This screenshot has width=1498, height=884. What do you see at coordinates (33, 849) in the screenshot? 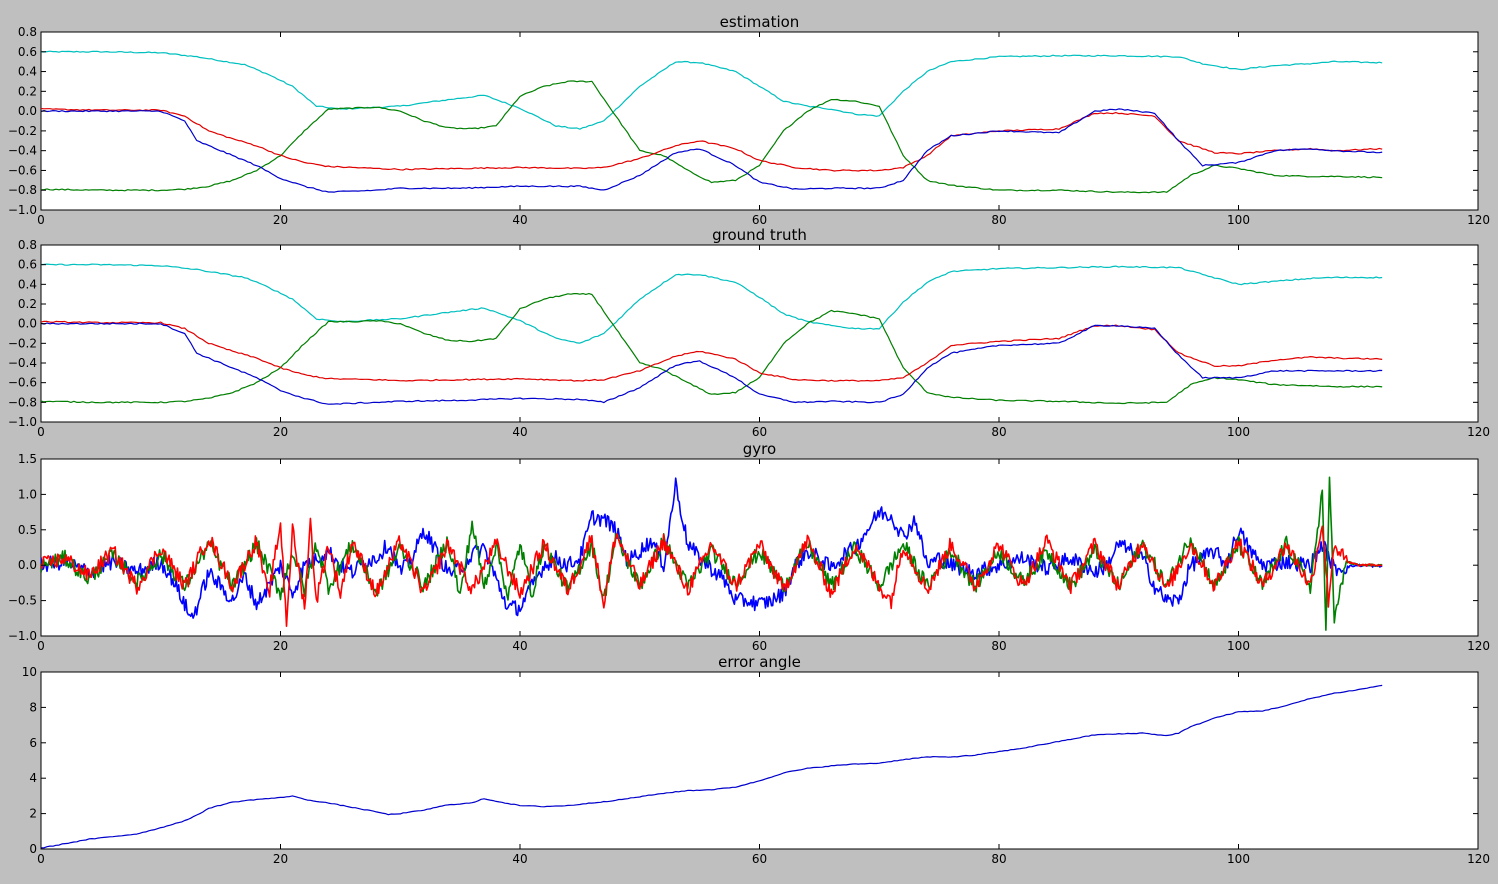
I see `y-tick-label: 0` at bounding box center [33, 849].